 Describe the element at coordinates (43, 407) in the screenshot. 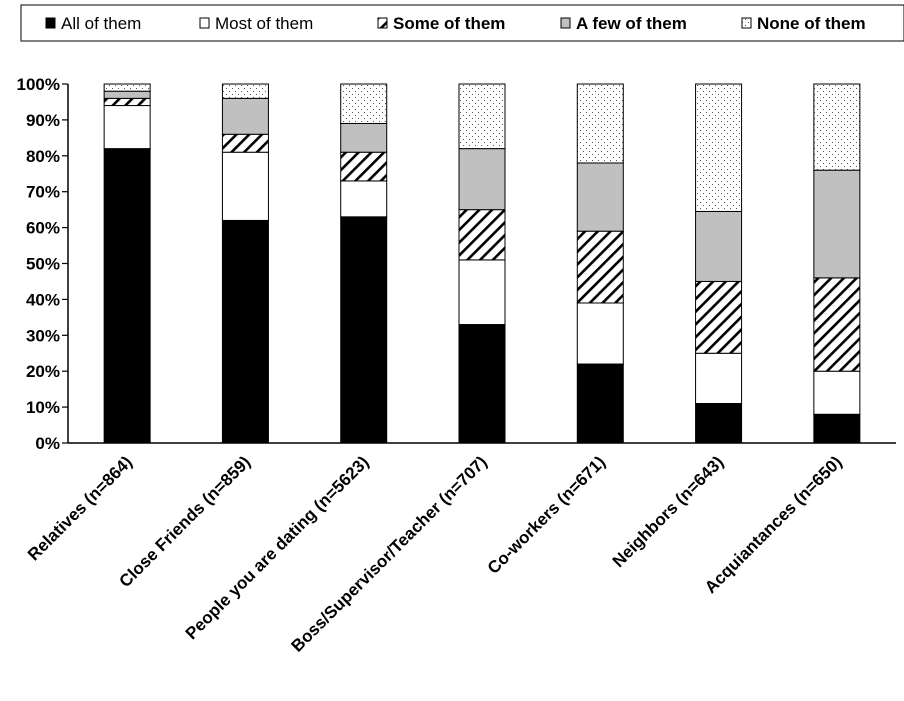

I see `y-tick-label: 10%` at that location.